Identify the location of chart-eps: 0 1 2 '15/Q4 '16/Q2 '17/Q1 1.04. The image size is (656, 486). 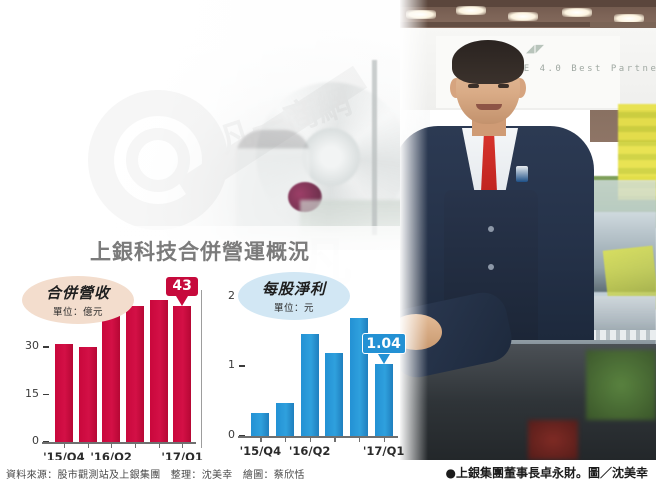
(305, 373).